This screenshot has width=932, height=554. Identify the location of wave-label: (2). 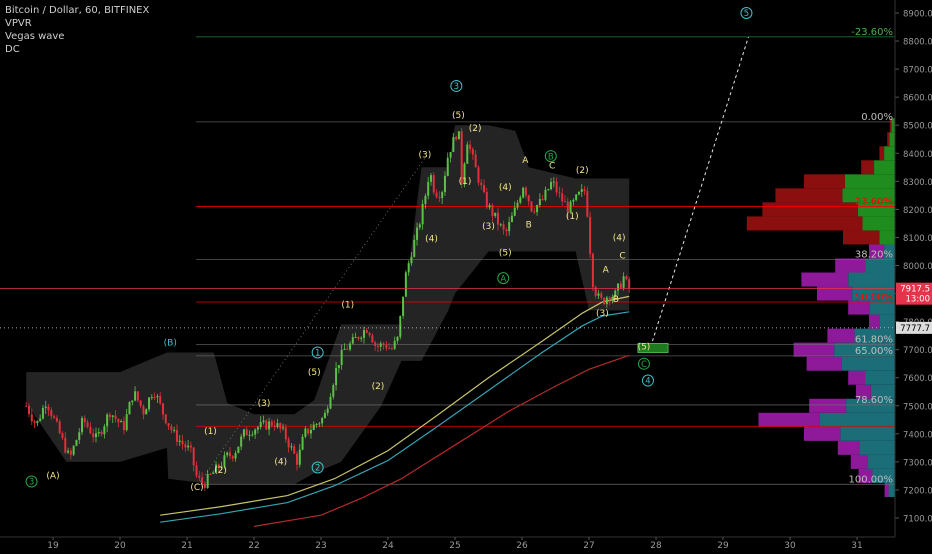
(220, 471).